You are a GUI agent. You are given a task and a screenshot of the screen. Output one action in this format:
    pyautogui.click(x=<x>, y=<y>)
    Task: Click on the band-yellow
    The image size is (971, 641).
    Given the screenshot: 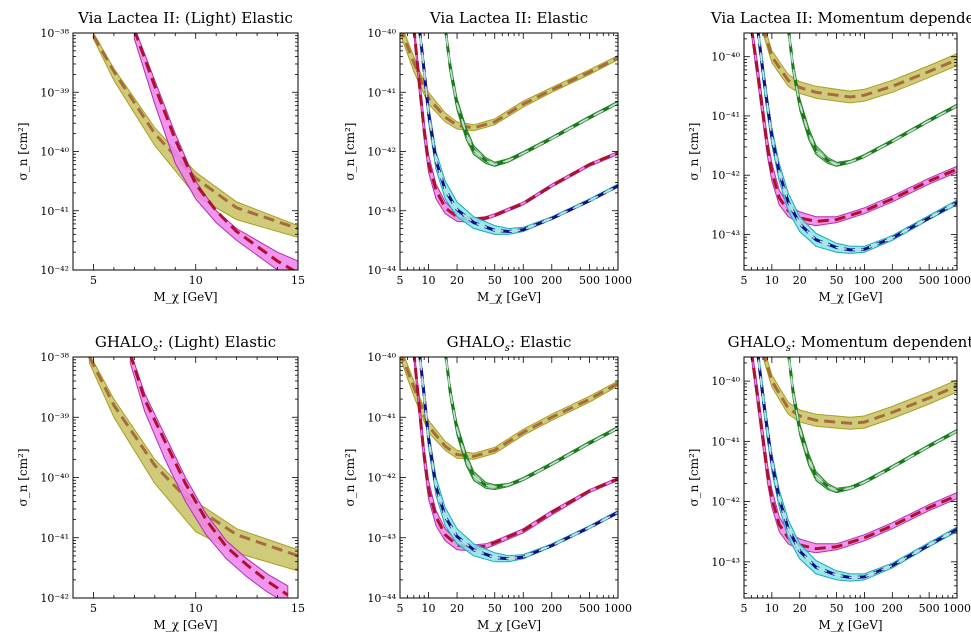 What is the action you would take?
    pyautogui.click(x=509, y=408)
    